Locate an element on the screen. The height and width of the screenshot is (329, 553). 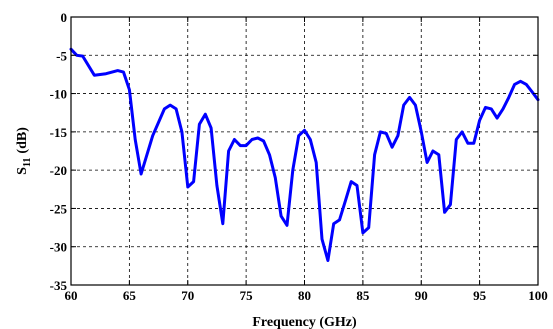
x-tick-label: 65 is located at coordinates (130, 295).